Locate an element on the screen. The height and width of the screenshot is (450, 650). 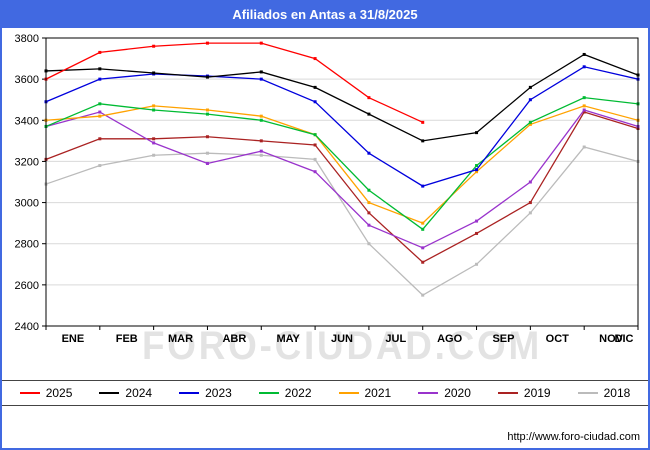
chart-title: Afiliados en Antas a 31/8/2025 is located at coordinates (325, 15).